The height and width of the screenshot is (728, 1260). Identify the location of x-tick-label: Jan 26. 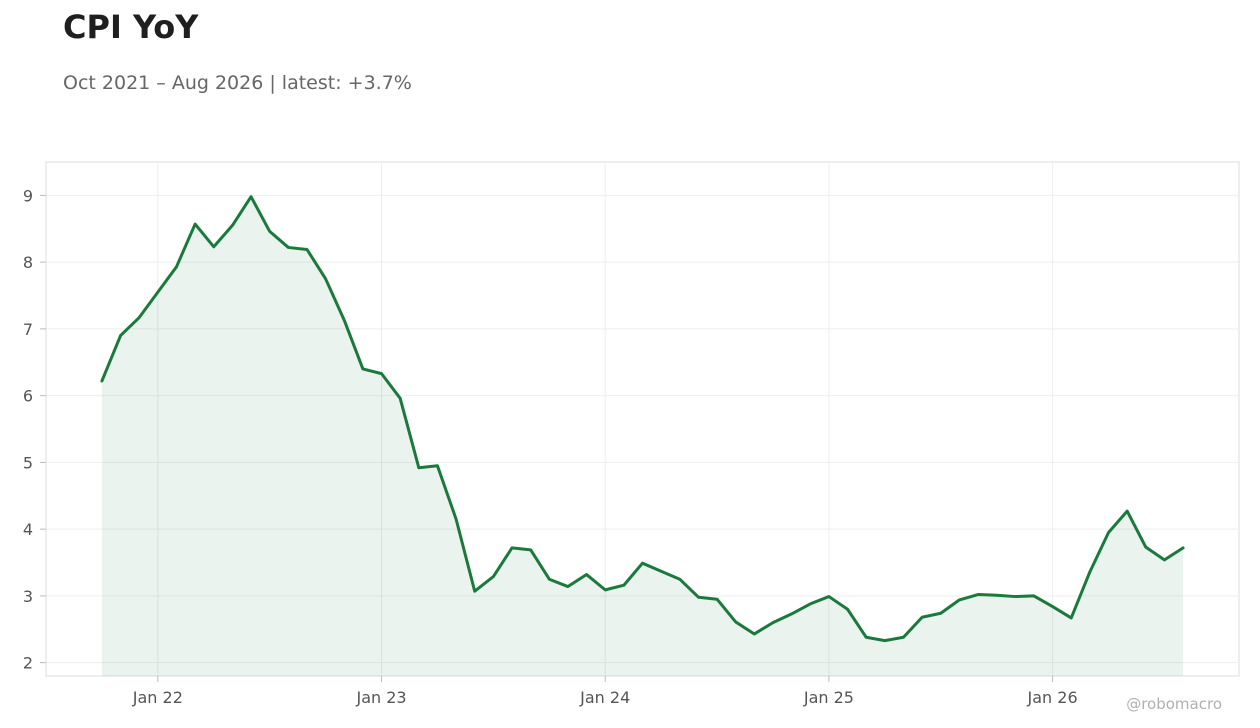
(1052, 697).